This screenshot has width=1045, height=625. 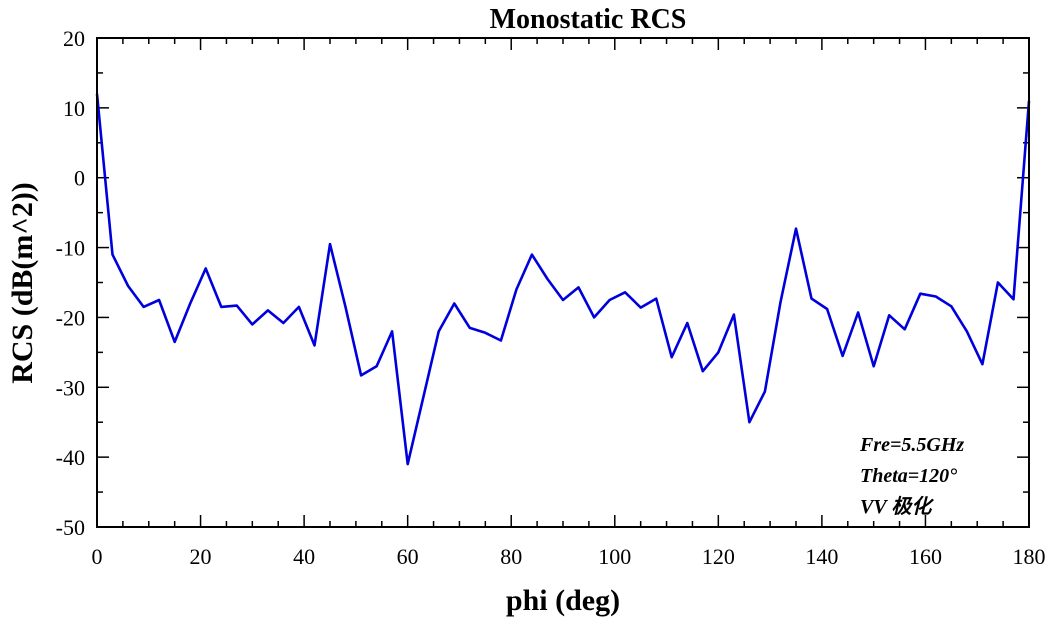 I want to click on annotation-polarization: VV 极化, so click(x=897, y=506).